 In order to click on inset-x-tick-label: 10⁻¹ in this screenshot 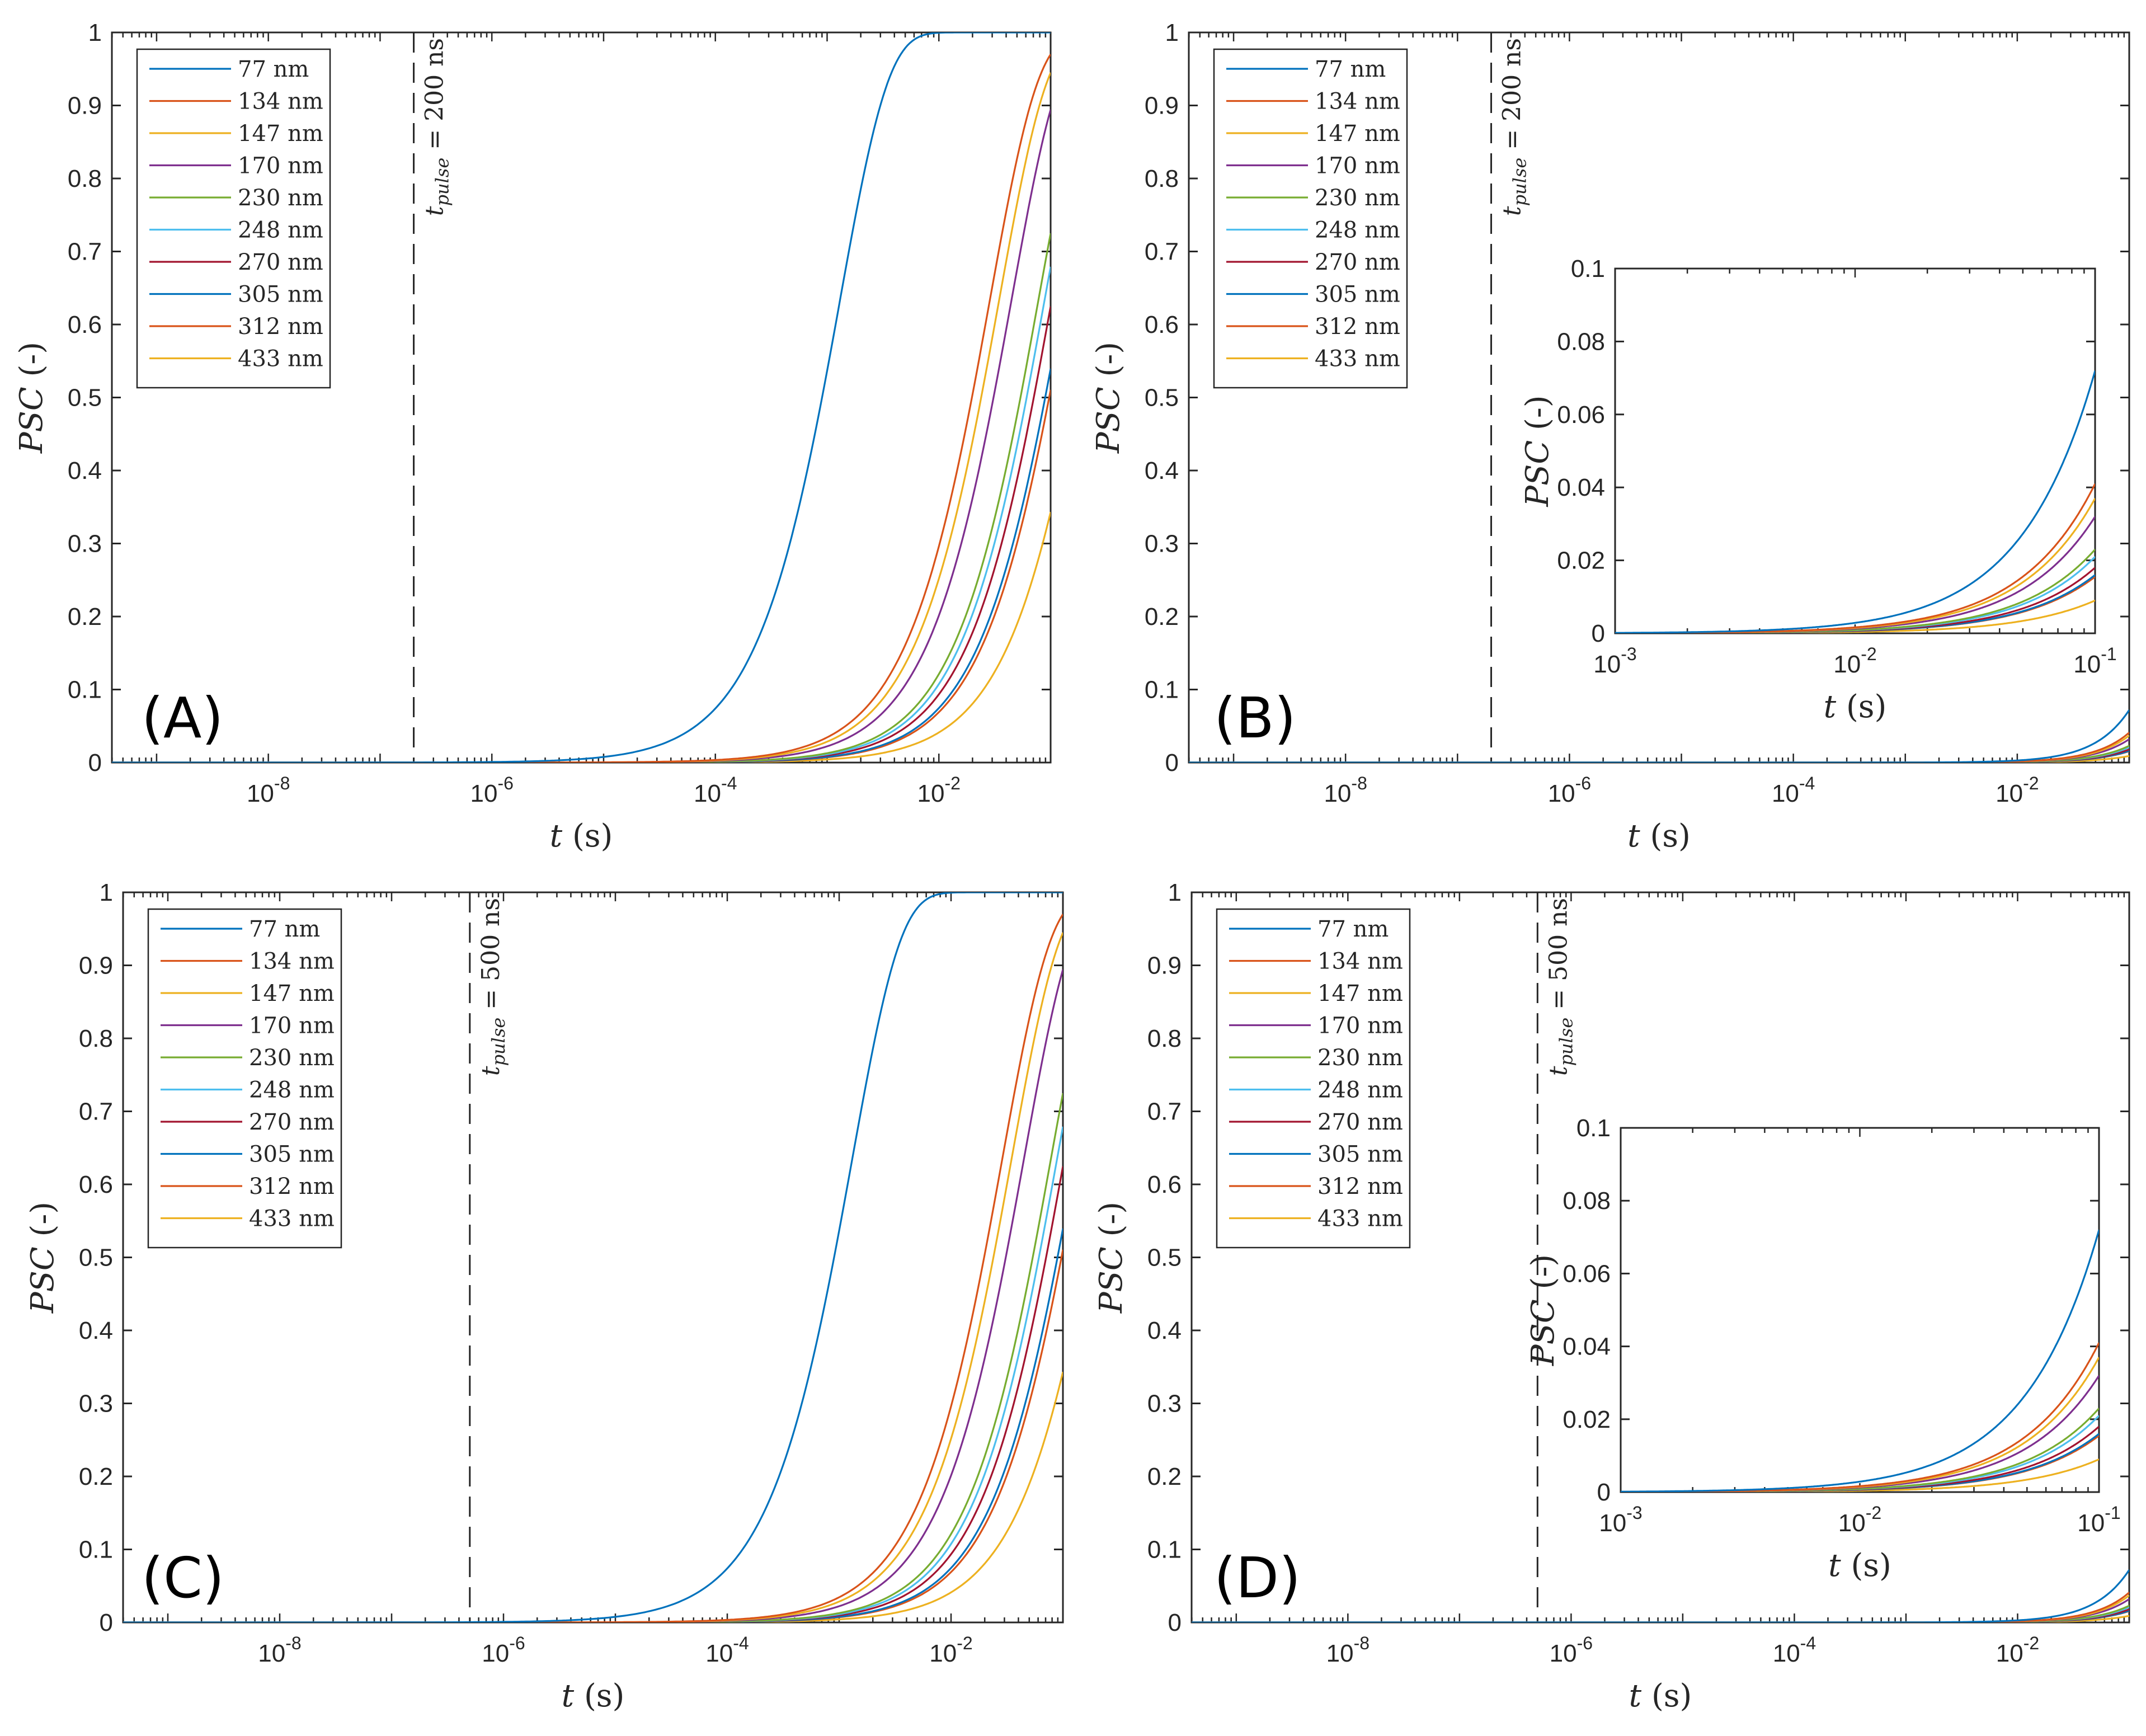, I will do `click(2098, 1520)`.